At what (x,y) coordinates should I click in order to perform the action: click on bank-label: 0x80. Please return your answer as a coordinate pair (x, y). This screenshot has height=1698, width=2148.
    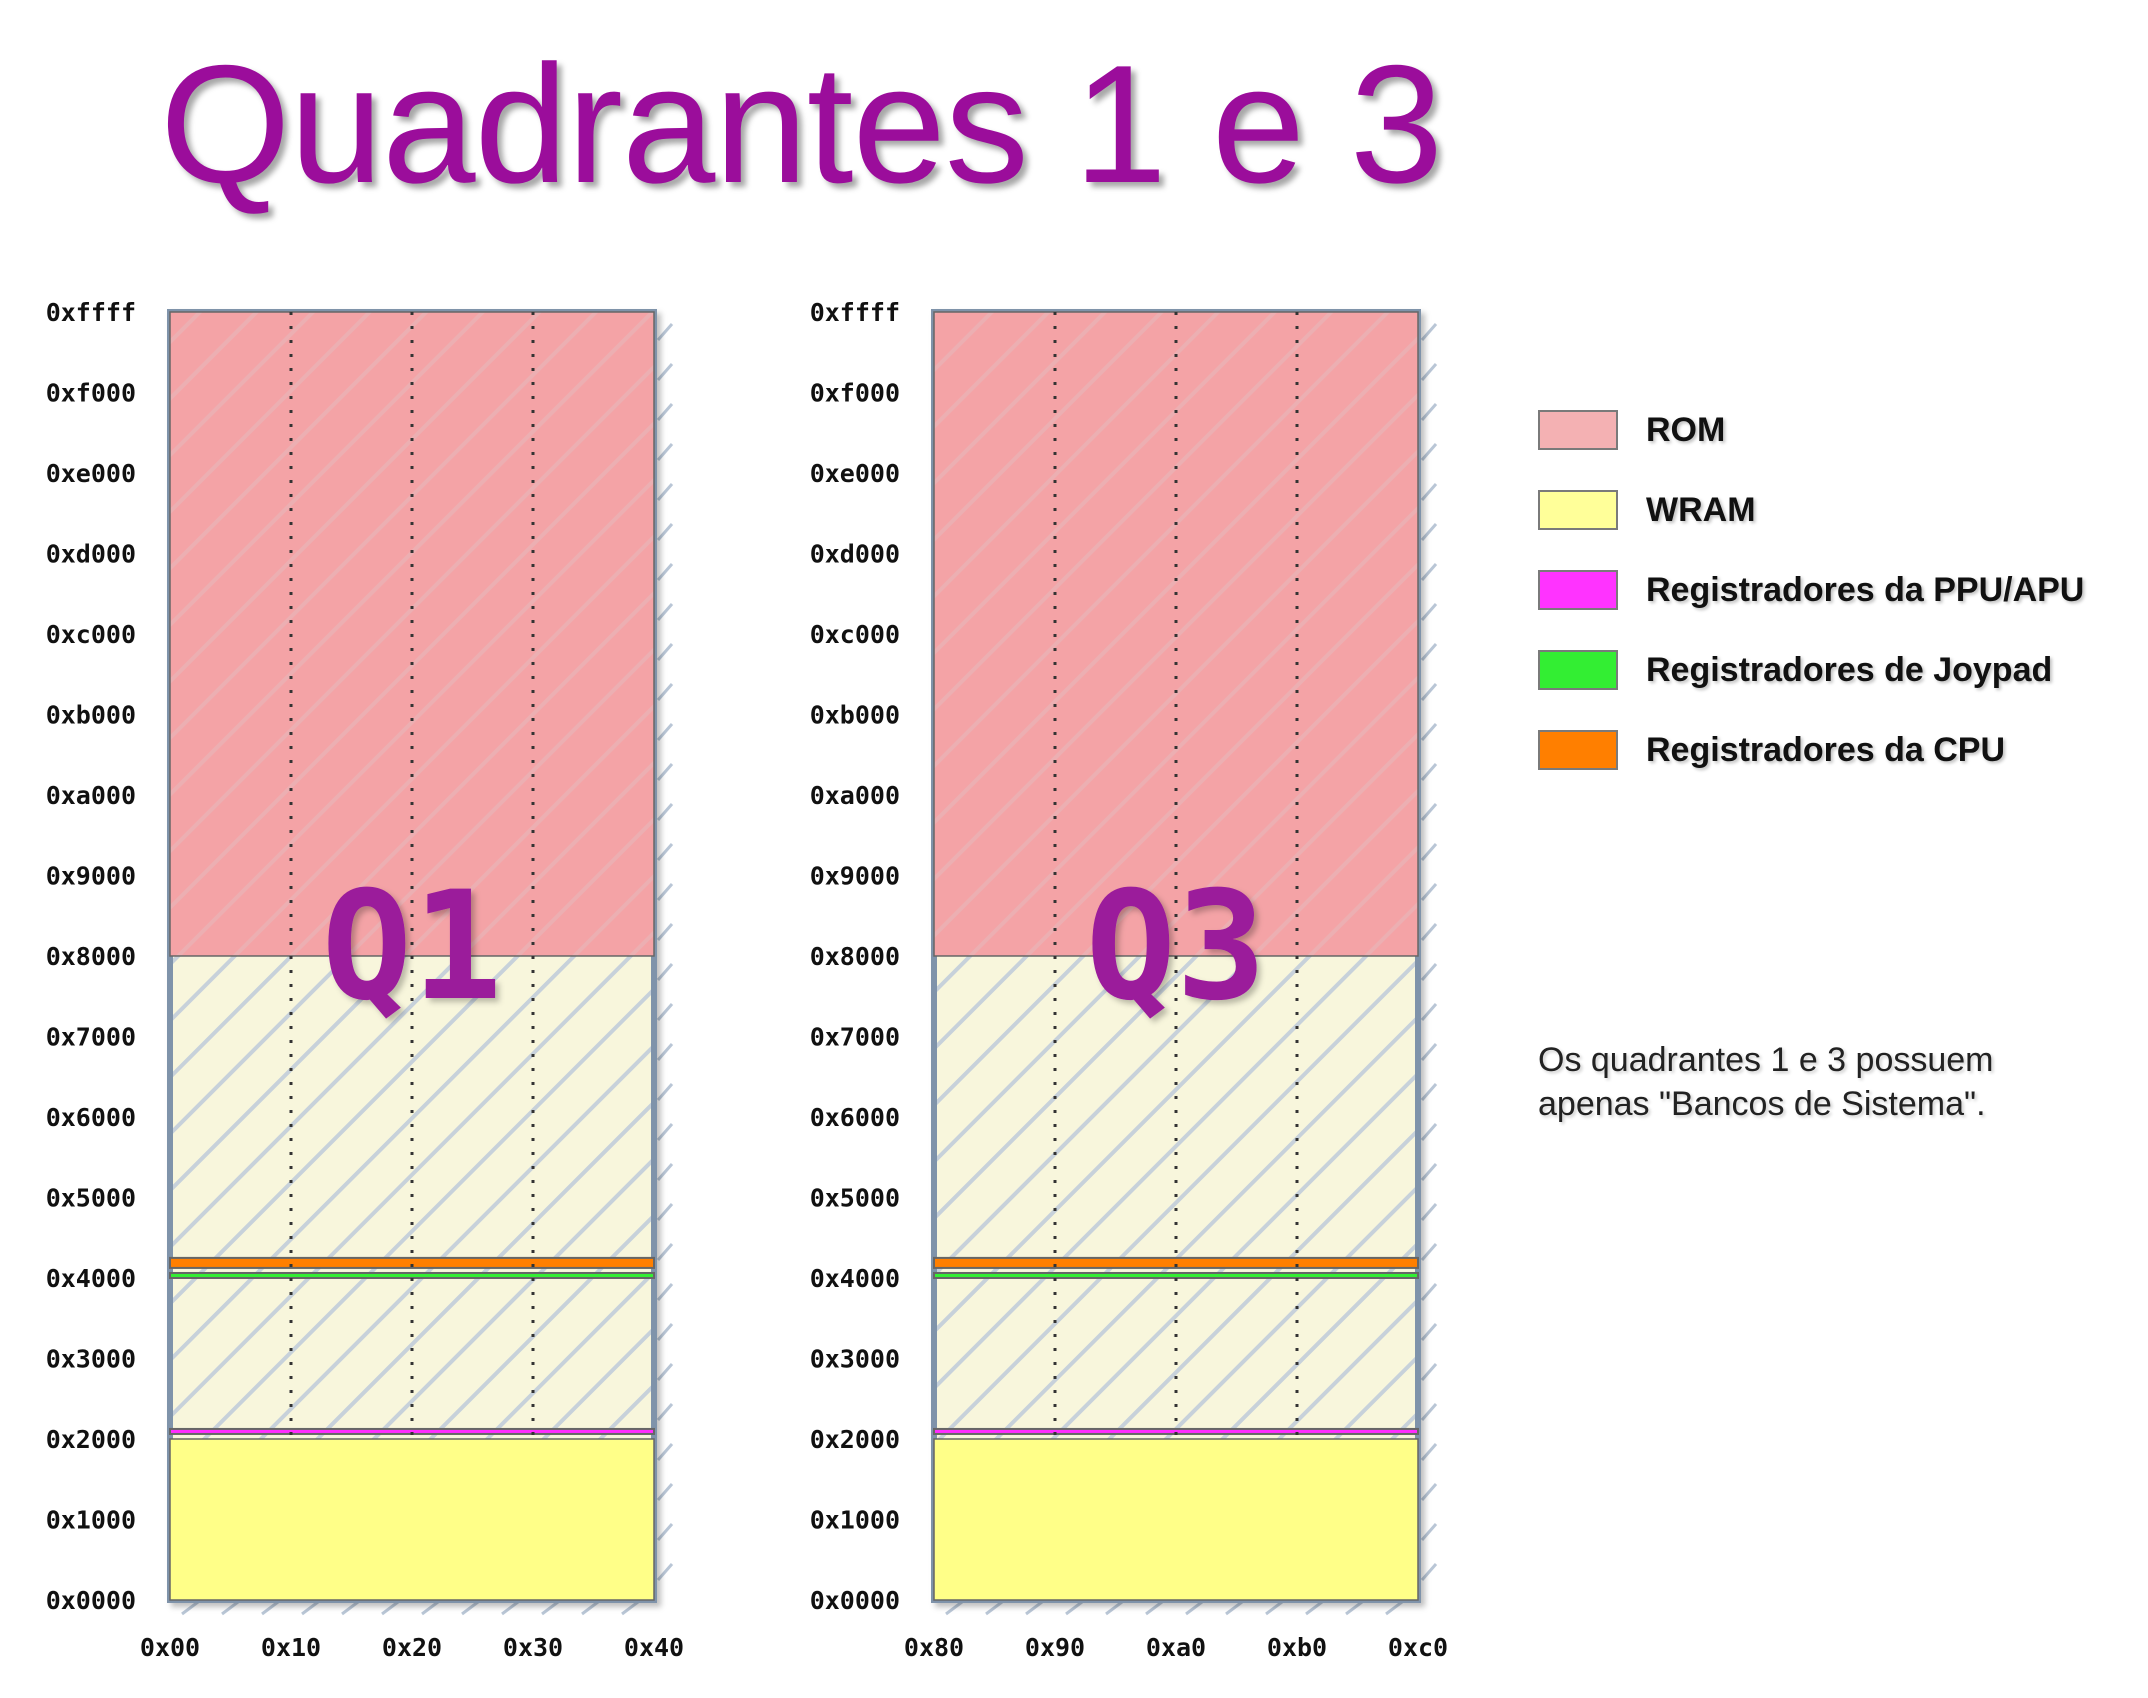
    Looking at the image, I should click on (934, 1647).